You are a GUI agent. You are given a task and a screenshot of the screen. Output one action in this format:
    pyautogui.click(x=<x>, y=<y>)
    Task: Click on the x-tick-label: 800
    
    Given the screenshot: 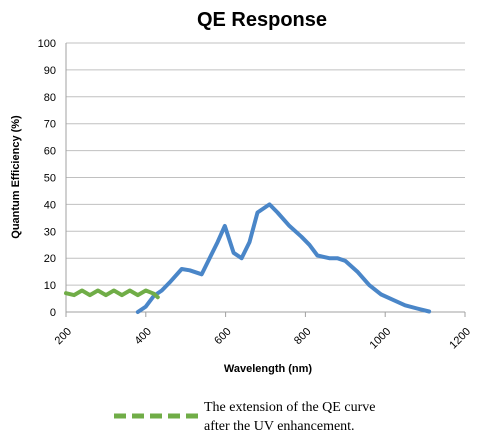 What is the action you would take?
    pyautogui.click(x=302, y=336)
    